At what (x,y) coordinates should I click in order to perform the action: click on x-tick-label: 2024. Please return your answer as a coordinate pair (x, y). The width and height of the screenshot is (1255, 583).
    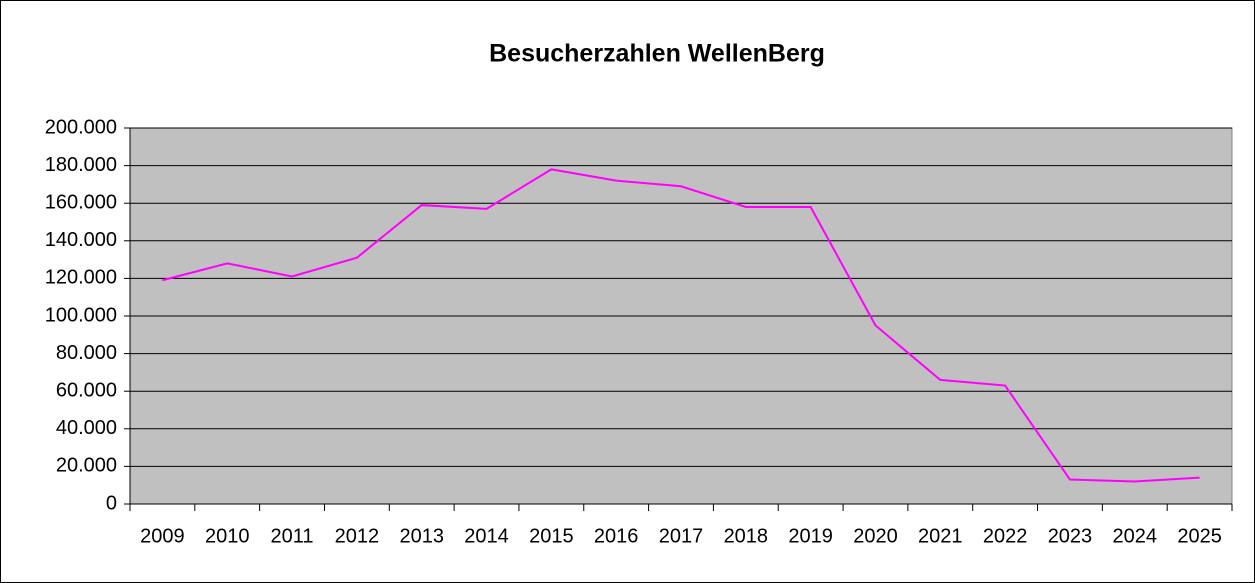
    Looking at the image, I should click on (1135, 536).